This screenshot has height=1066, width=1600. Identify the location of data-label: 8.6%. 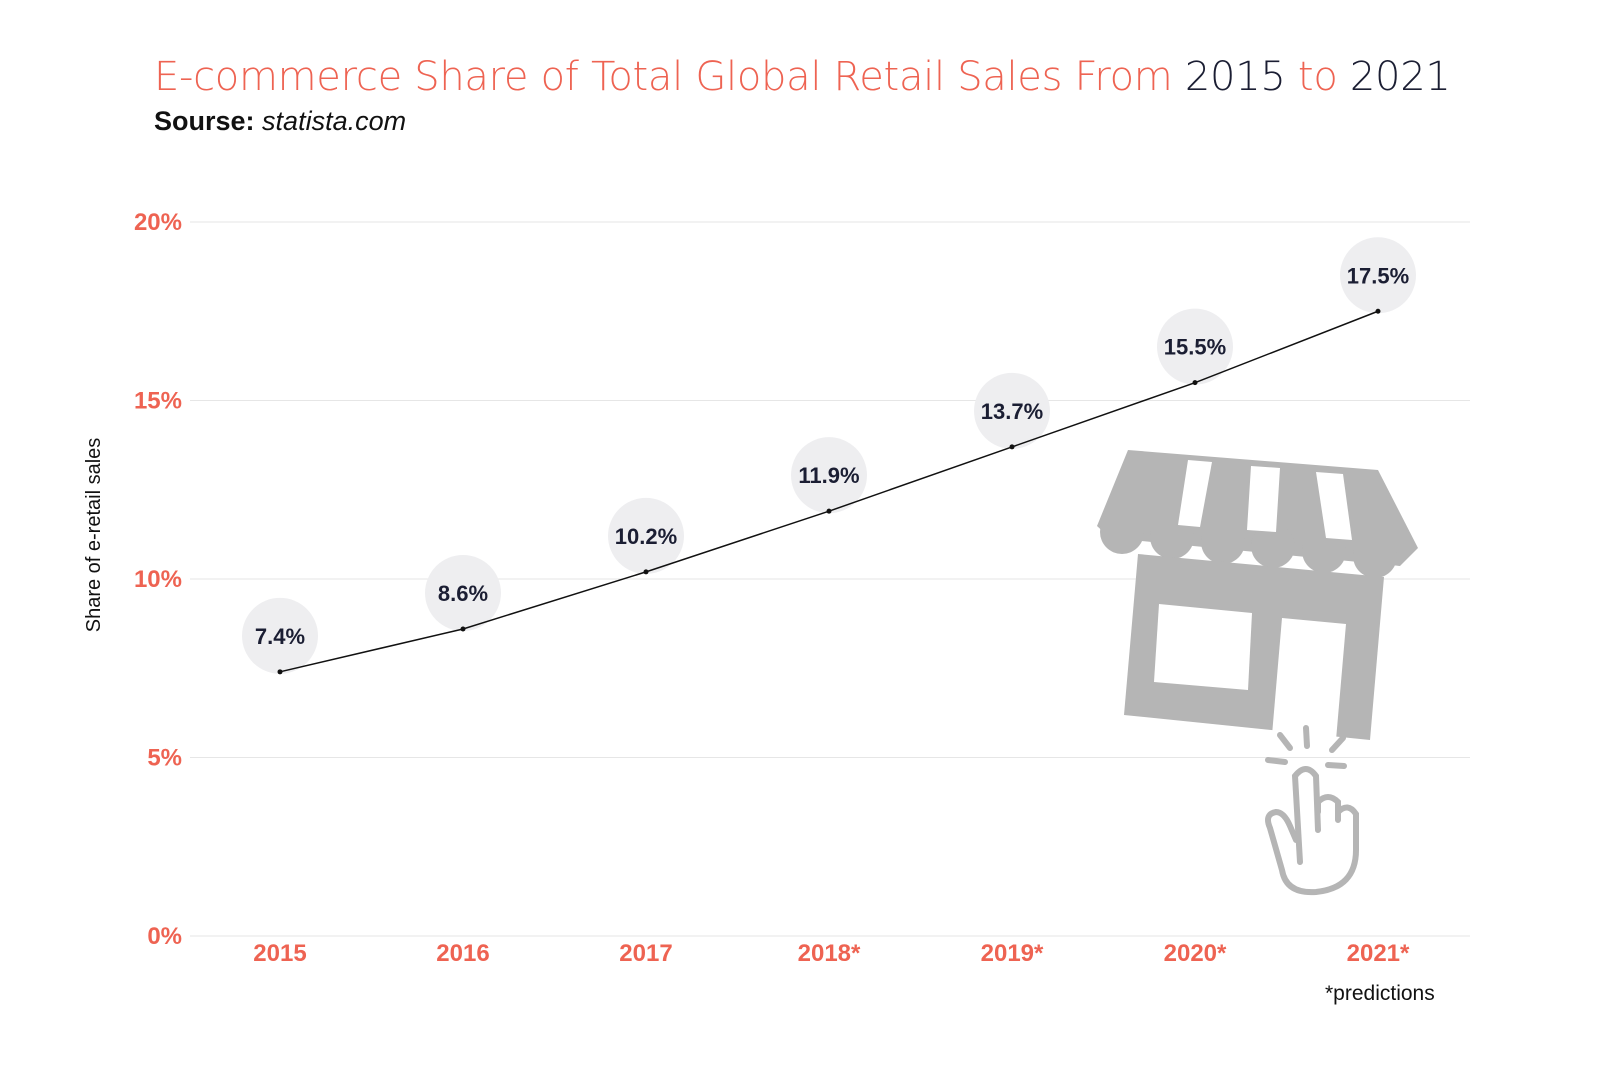
(463, 593).